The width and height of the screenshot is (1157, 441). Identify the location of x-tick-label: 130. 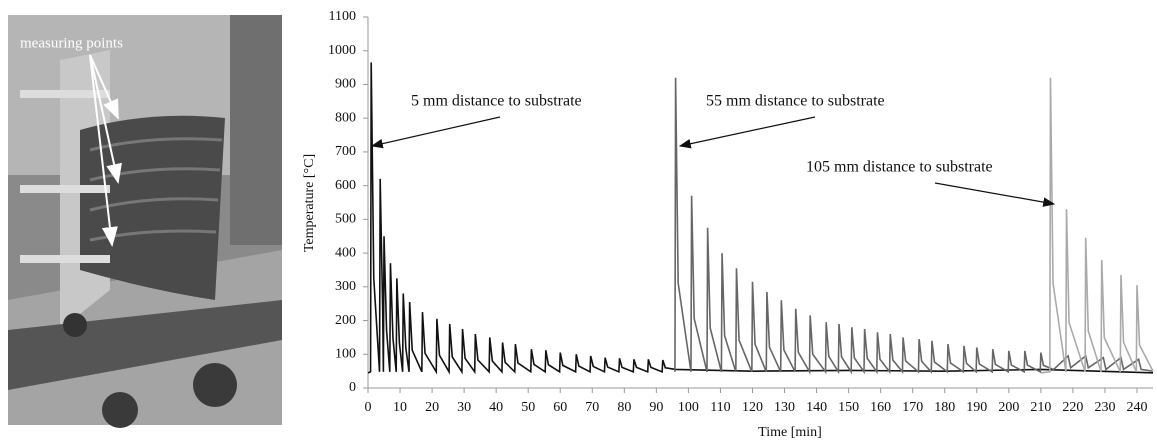
(784, 407).